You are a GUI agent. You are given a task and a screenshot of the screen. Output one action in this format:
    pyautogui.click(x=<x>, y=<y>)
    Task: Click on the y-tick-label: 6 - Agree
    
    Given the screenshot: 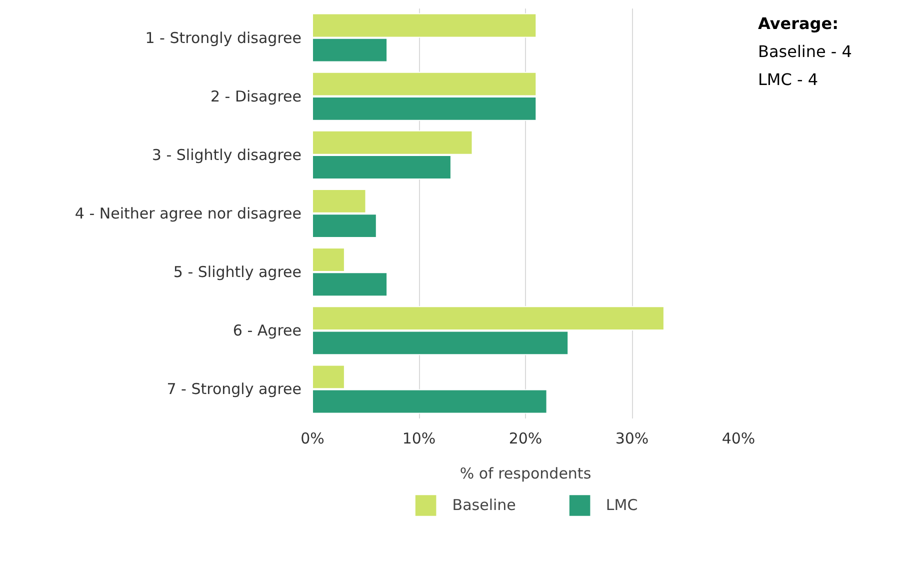 What is the action you would take?
    pyautogui.click(x=267, y=331)
    